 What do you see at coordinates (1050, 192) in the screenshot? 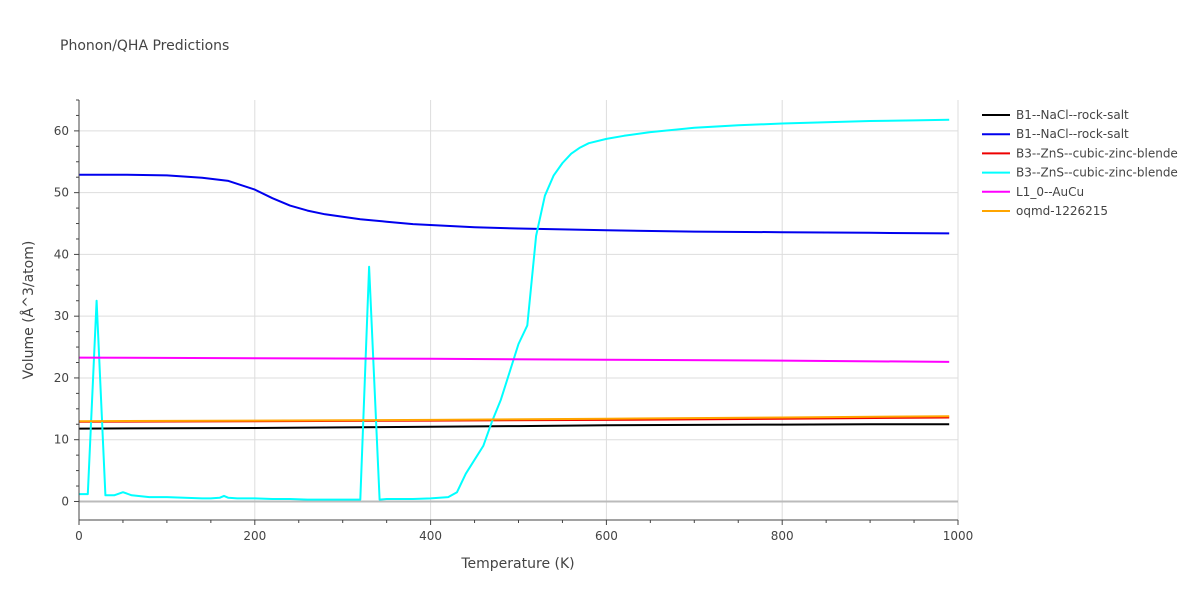
I see `legend-label: L1_0--AuCu` at bounding box center [1050, 192].